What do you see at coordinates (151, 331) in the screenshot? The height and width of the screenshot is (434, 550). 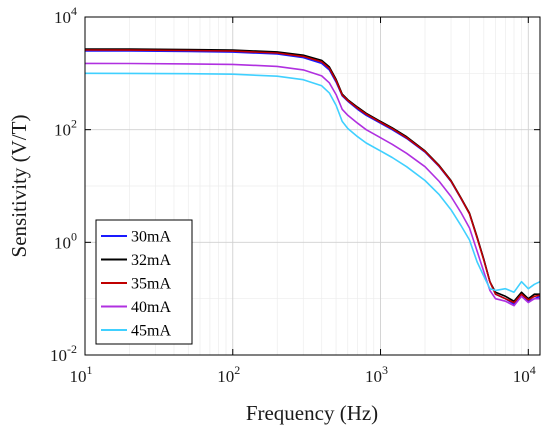 I see `legend-label: 45mA` at bounding box center [151, 331].